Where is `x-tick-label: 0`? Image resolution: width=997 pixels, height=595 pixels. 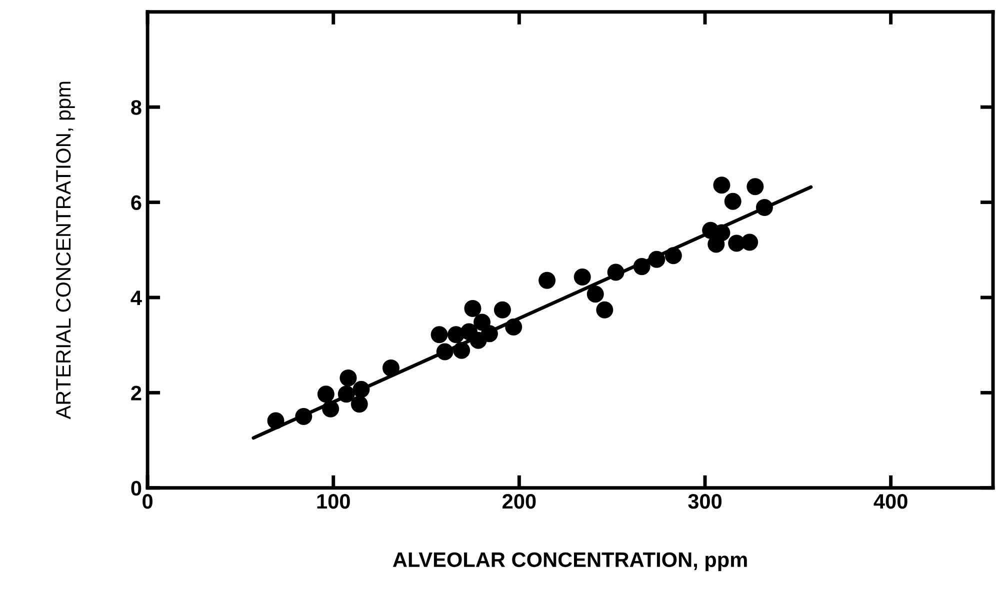
x-tick-label: 0 is located at coordinates (147, 501).